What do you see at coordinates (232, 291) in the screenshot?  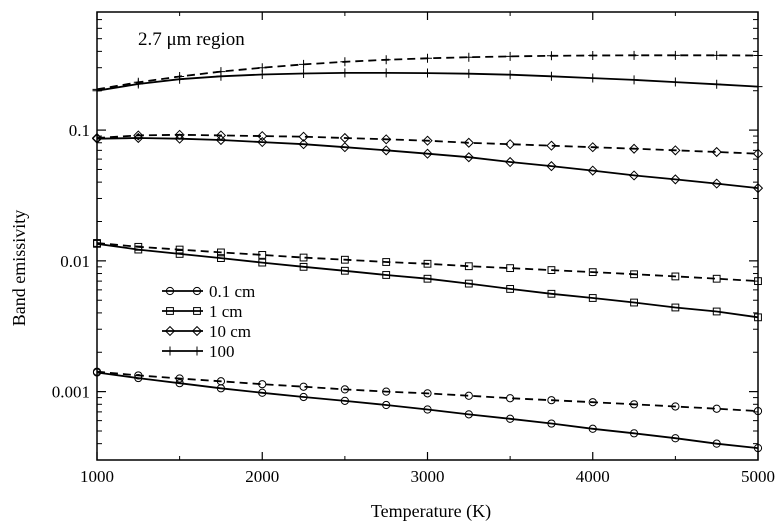 I see `legend-label: 0.1 cm` at bounding box center [232, 291].